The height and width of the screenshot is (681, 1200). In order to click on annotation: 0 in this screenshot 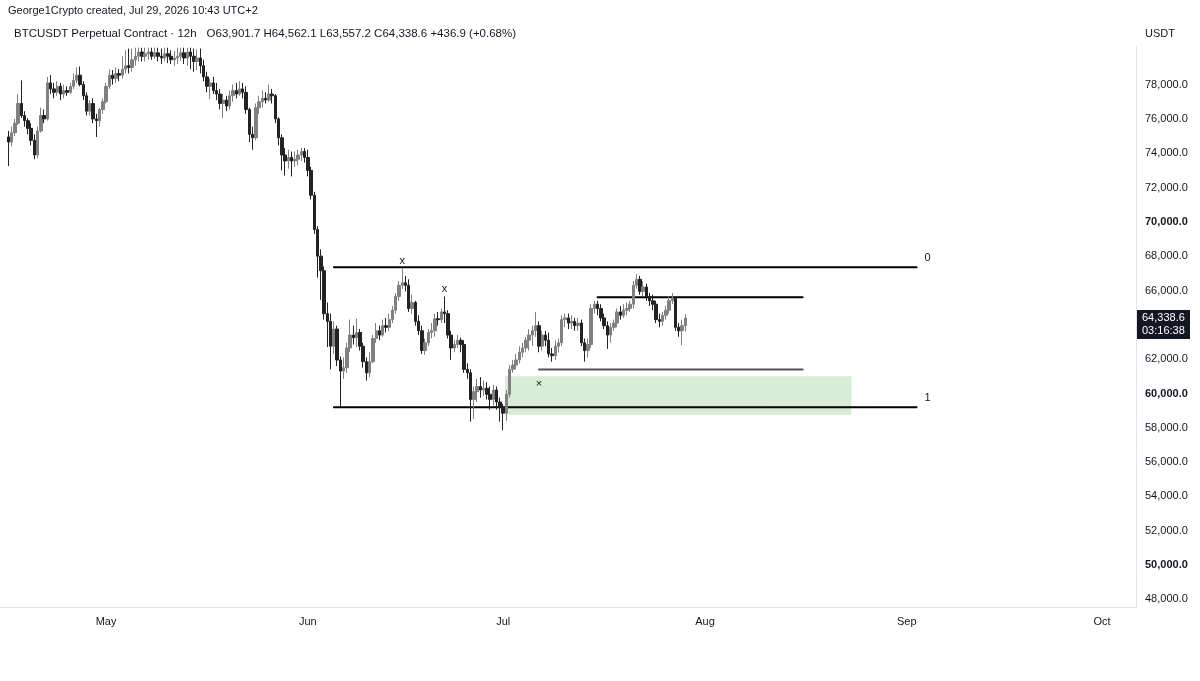, I will do `click(927, 257)`.